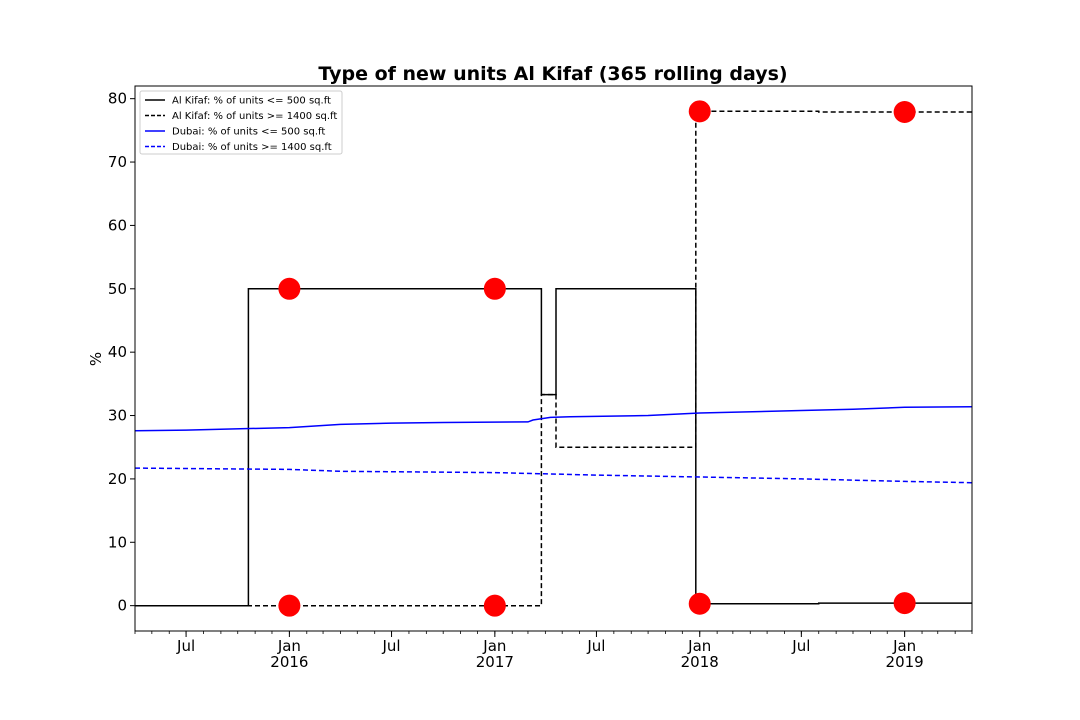  Describe the element at coordinates (700, 662) in the screenshot. I see `x-tick-year-label: 2018` at that location.